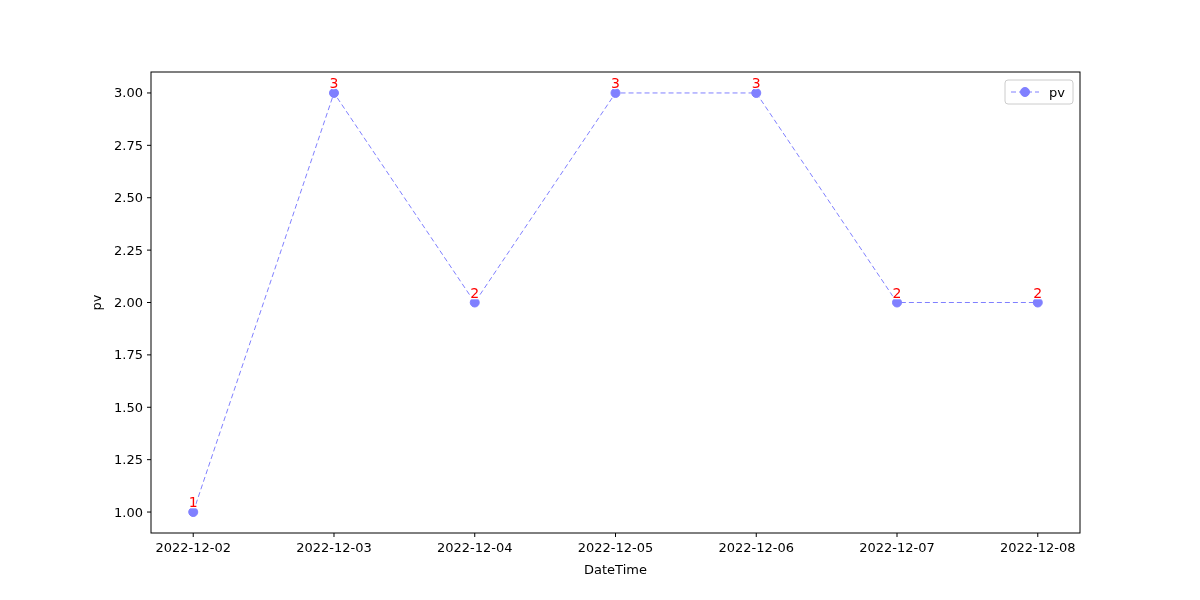  I want to click on x-tick-label: 2022-12-07, so click(897, 547).